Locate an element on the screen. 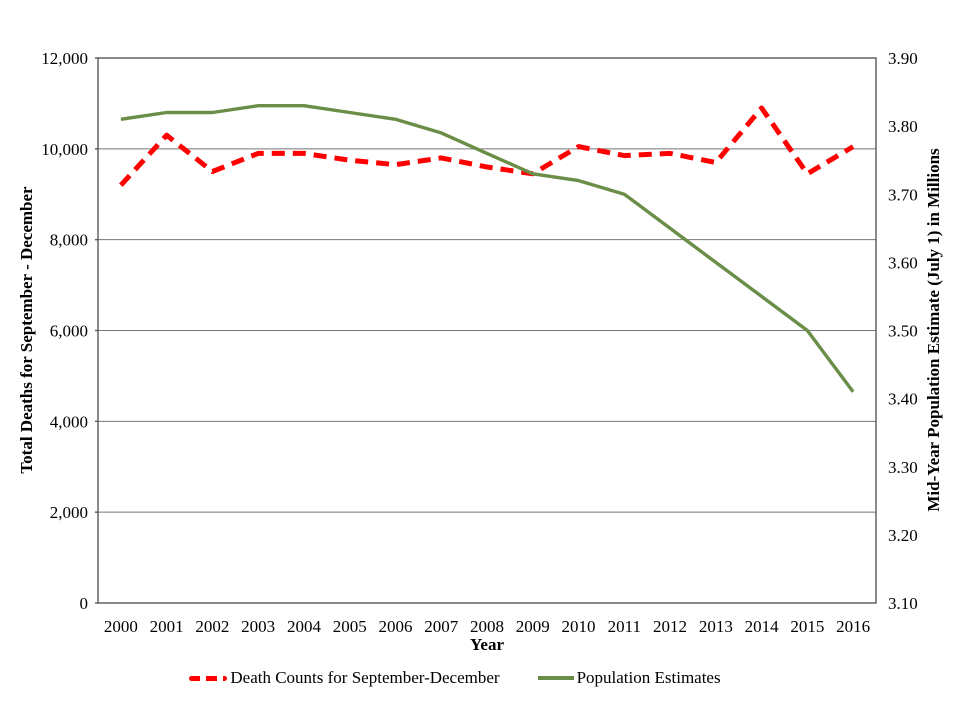 The height and width of the screenshot is (720, 960). y-right-tick-labels: 3.10 3.20 3.30 3.40 3.50 3.60 3.70 3.80 3.90 is located at coordinates (903, 331).